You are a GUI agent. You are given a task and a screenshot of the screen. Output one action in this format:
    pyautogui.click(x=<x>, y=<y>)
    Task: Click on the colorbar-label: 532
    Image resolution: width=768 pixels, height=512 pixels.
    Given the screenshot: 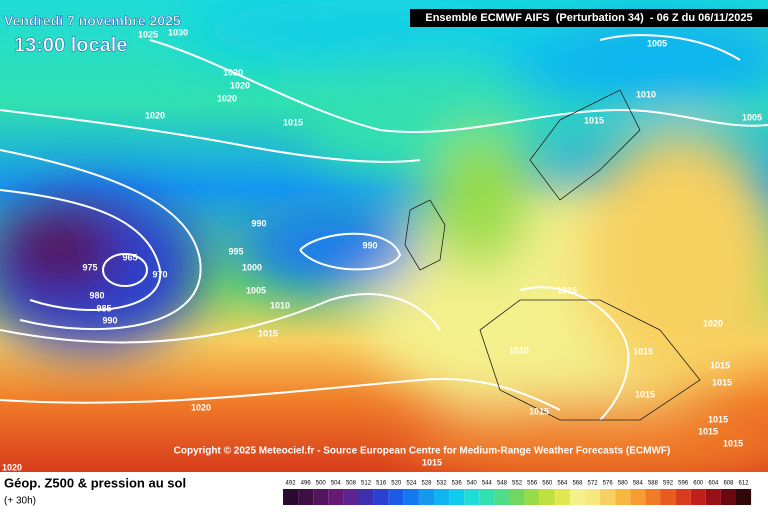 What is the action you would take?
    pyautogui.click(x=442, y=484)
    